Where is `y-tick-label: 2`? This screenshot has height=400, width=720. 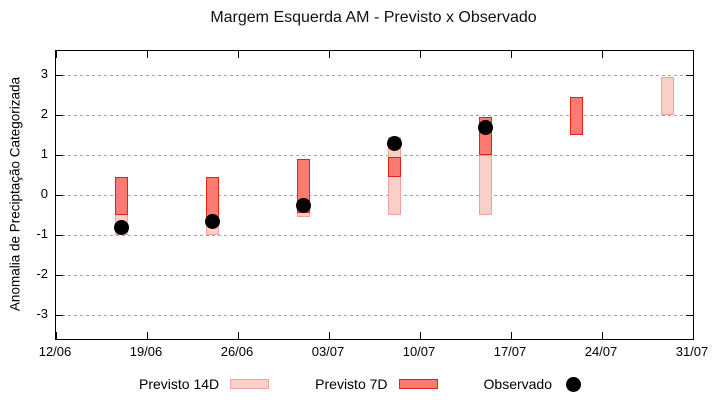
y-tick-label: 2 is located at coordinates (44, 113).